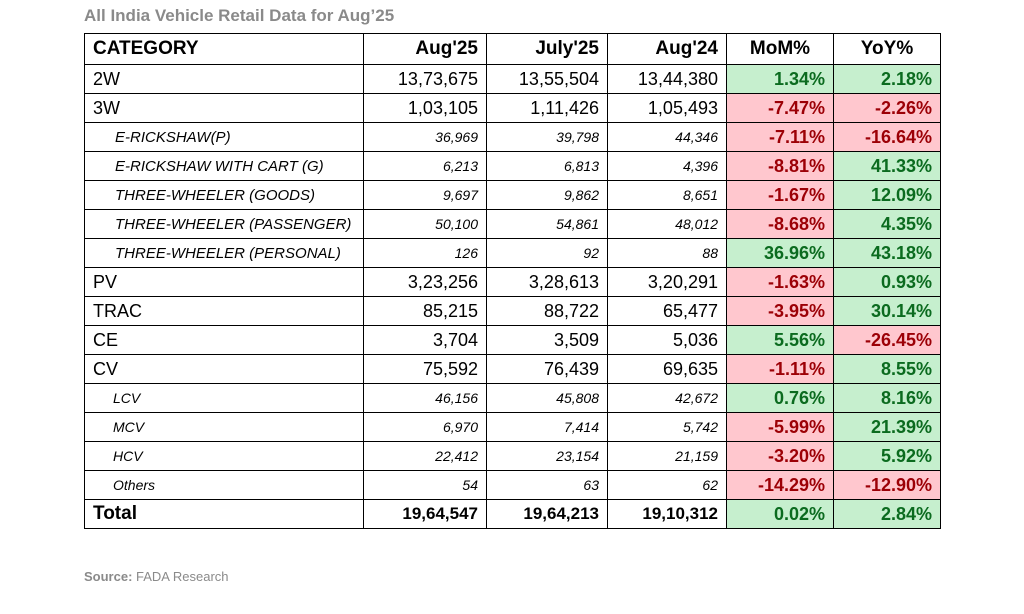 The image size is (1024, 614). I want to click on table-row: CV 75,592 76,439 69,635 -1.11% 8.55%, so click(512, 369).